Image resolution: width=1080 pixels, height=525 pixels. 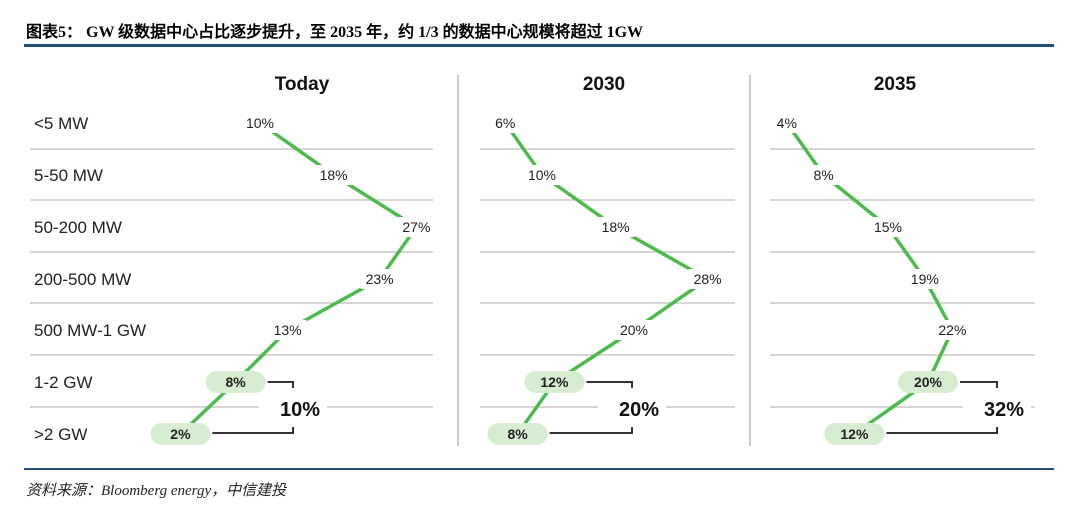 I want to click on data-label: 4%, so click(x=787, y=123).